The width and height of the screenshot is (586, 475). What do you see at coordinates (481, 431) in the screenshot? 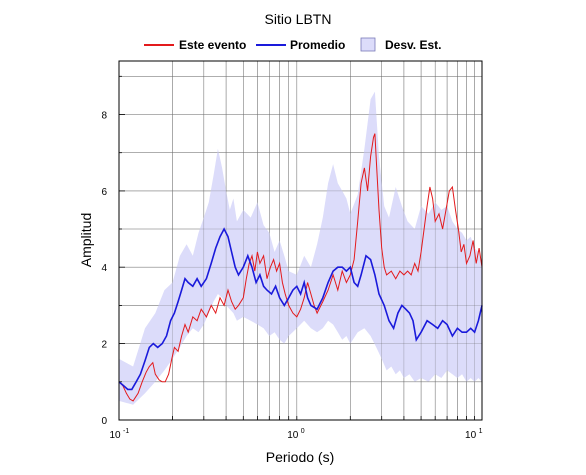
I see `x-tick-exponent: 1` at bounding box center [481, 431].